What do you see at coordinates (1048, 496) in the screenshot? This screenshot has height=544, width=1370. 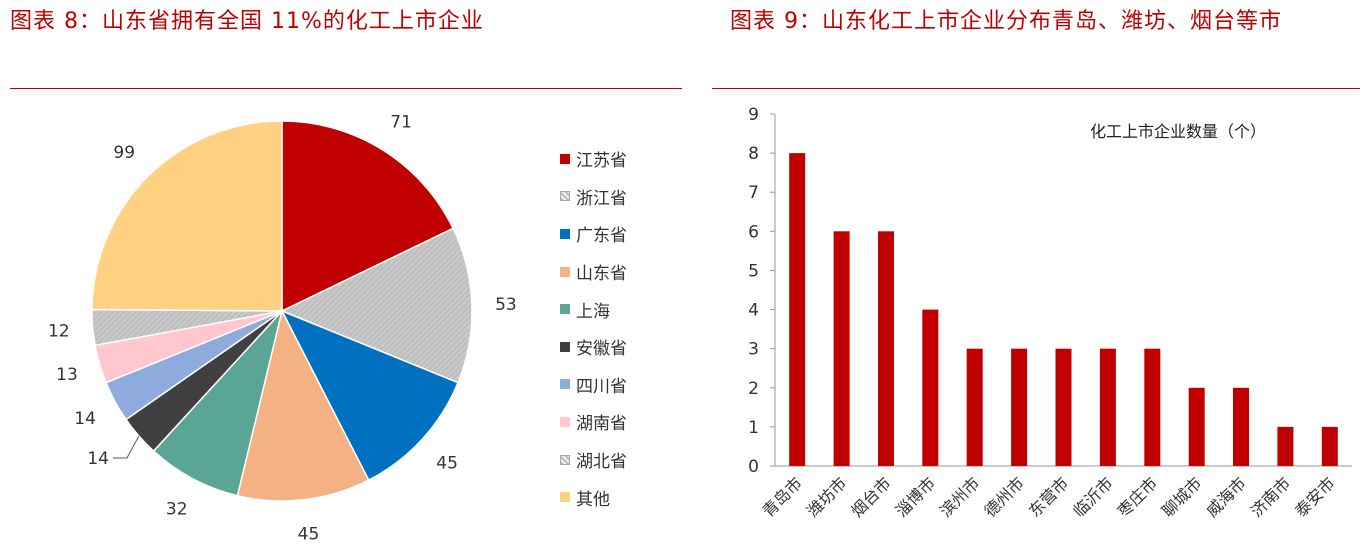 I see `x-tick-label: 东营市` at bounding box center [1048, 496].